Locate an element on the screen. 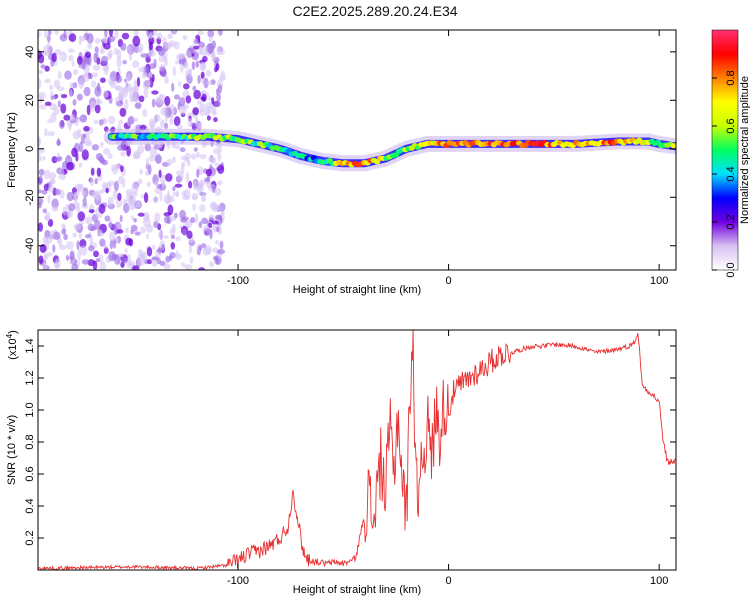 The image size is (750, 600). colorbar-tick-label: 0.0 is located at coordinates (731, 269).